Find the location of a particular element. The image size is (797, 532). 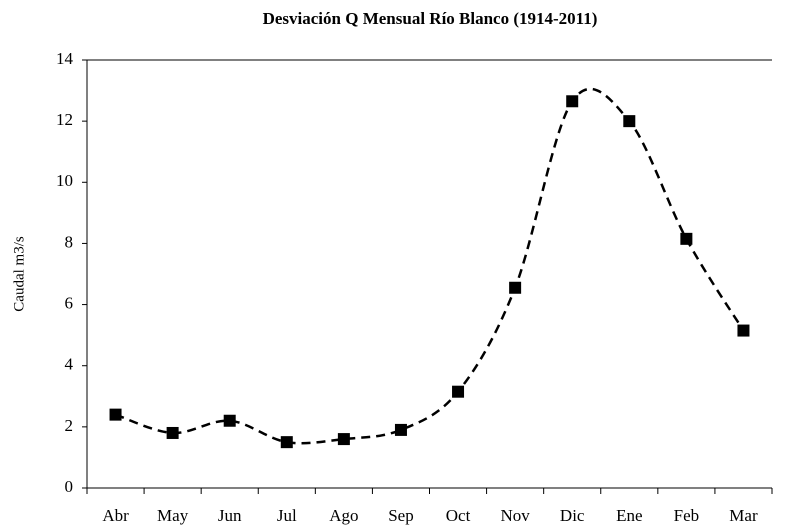

y-axis-label: Caudal m3/s is located at coordinates (19, 274).